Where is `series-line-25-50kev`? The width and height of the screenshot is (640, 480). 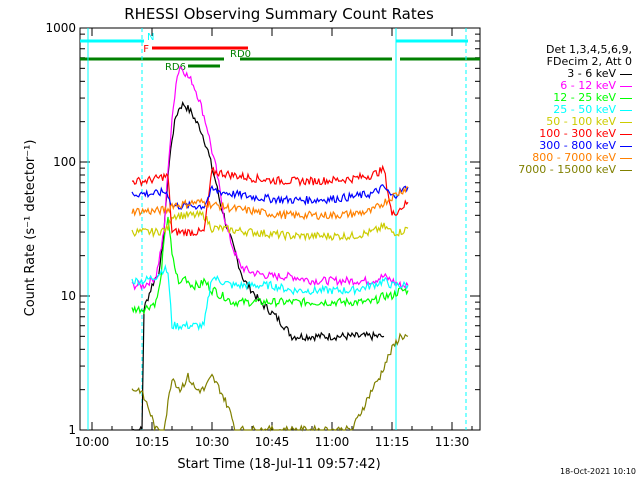
series-line-25-50kev is located at coordinates (270, 297).